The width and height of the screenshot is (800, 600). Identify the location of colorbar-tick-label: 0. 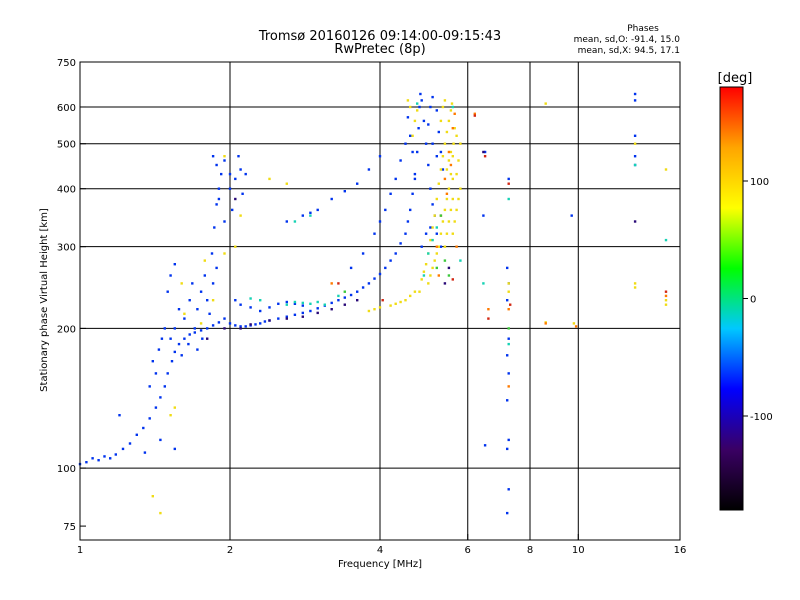
(753, 300).